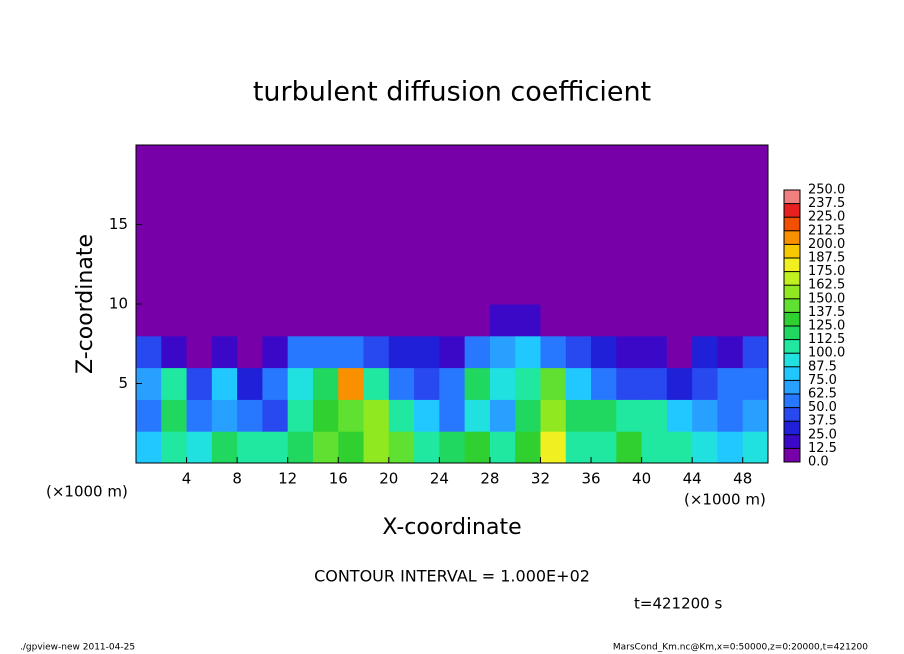  Describe the element at coordinates (822, 407) in the screenshot. I see `colorbar-label: 50.0` at that location.